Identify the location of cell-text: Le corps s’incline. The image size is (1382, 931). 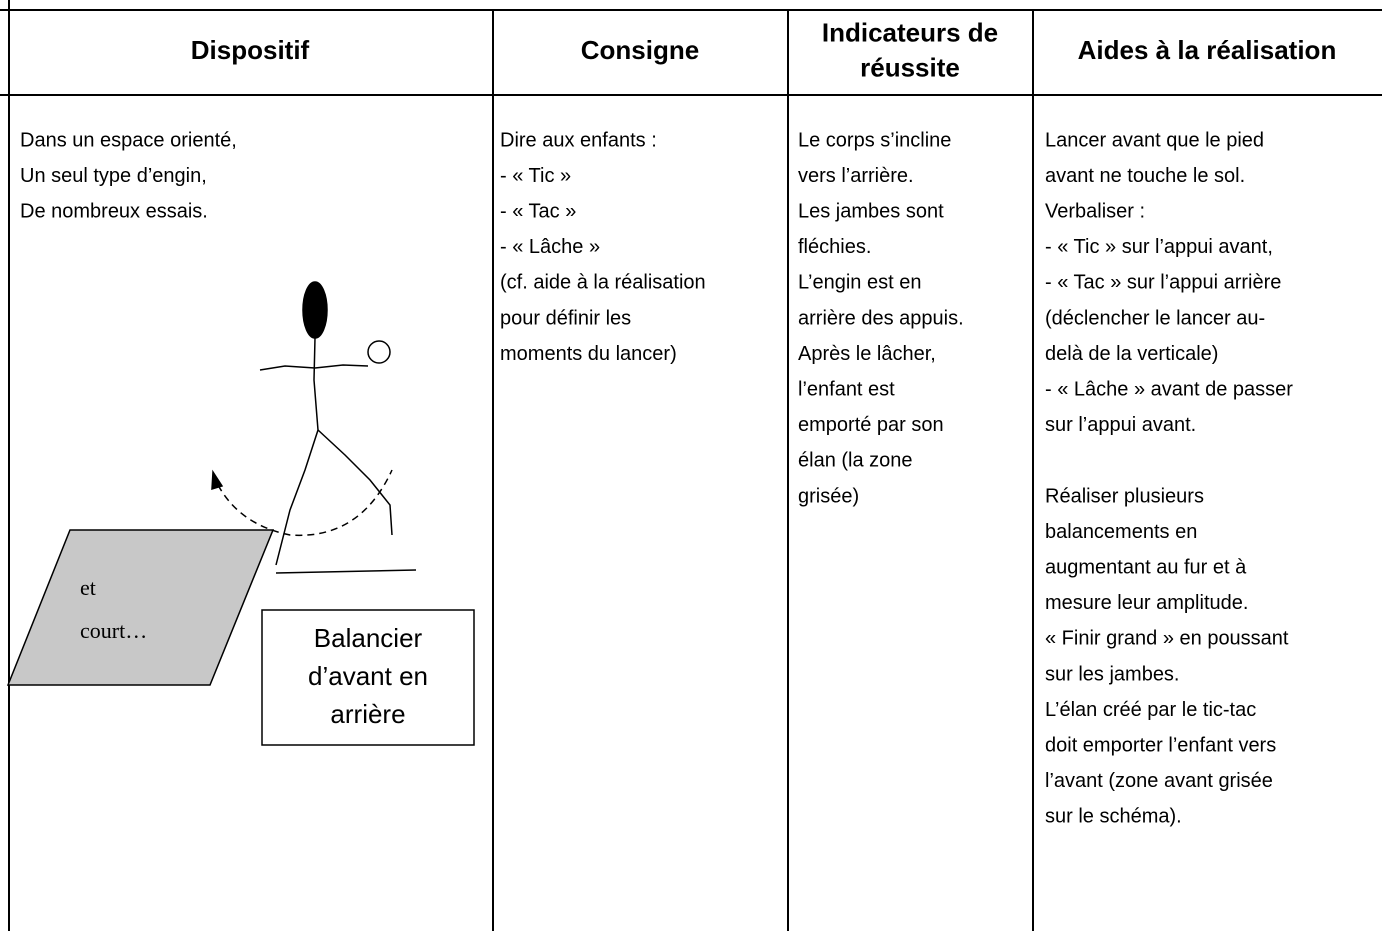
(874, 140).